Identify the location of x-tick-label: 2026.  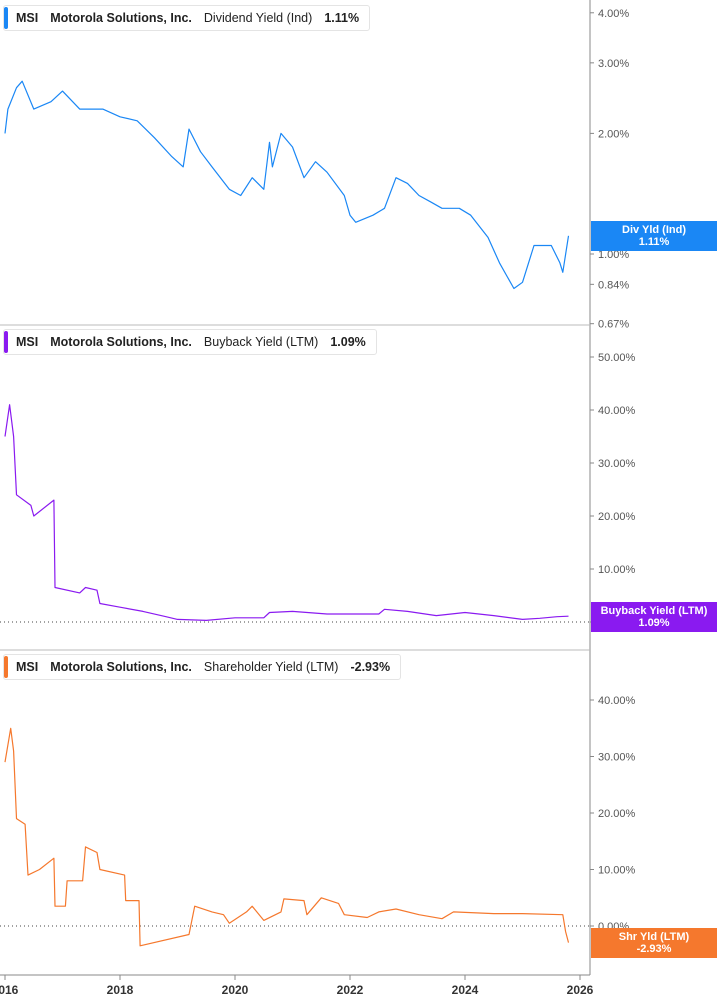
(580, 990).